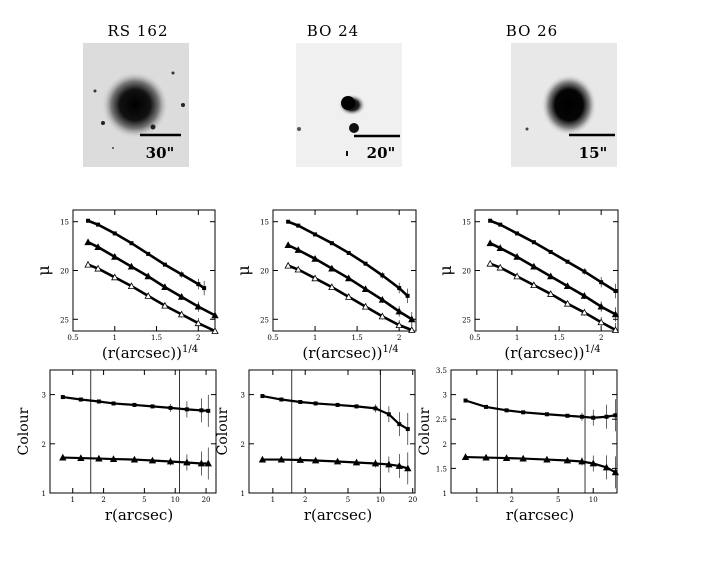 The height and width of the screenshot is (567, 708). Describe the element at coordinates (72, 338) in the screenshot. I see `x-tick-label: 0.5` at that location.